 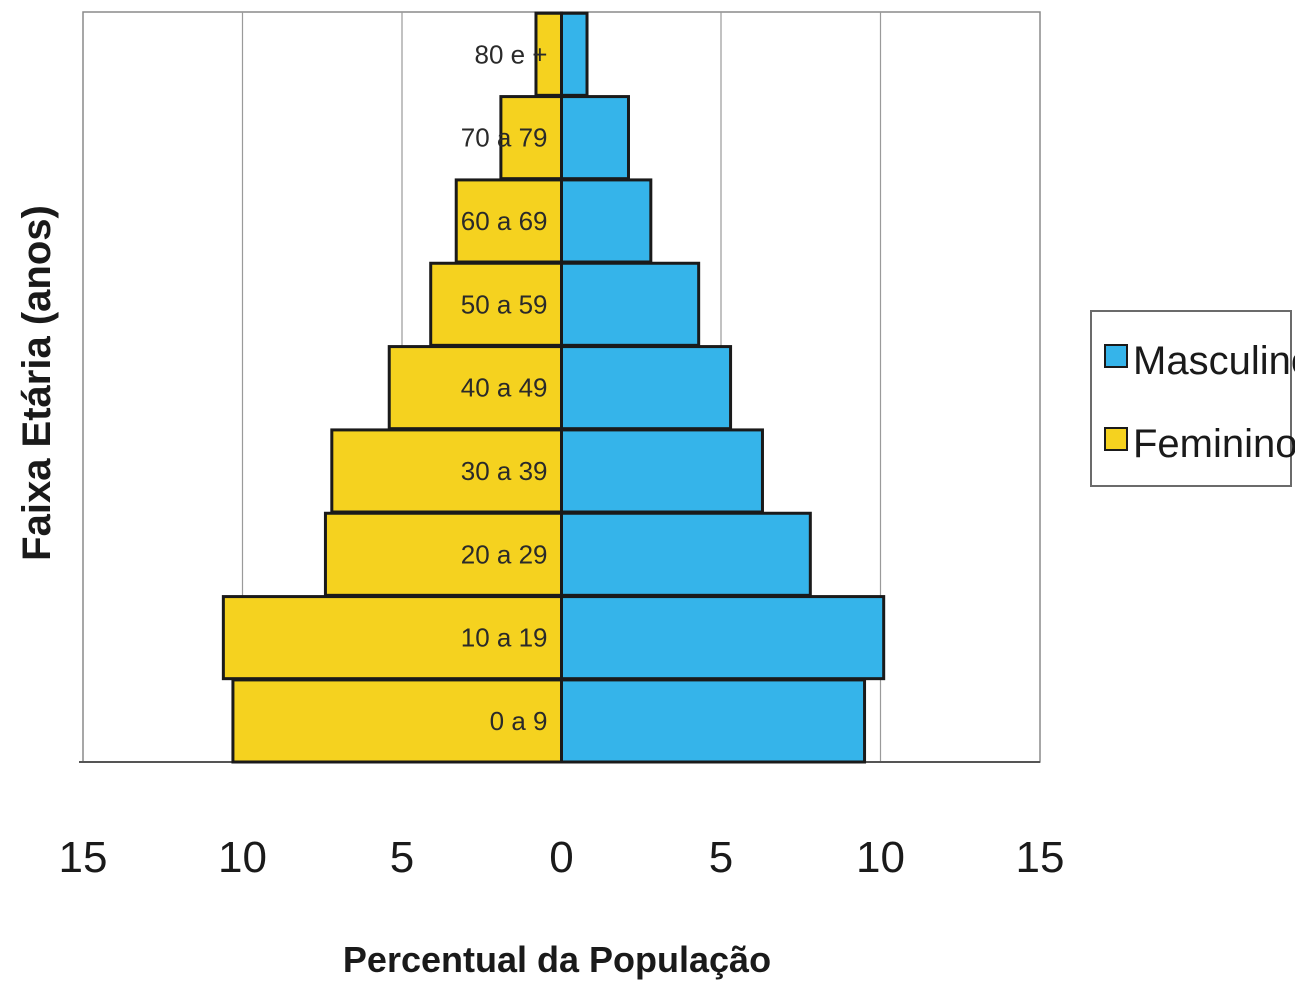 What do you see at coordinates (1214, 444) in the screenshot?
I see `legend-label-feminino: Feminino` at bounding box center [1214, 444].